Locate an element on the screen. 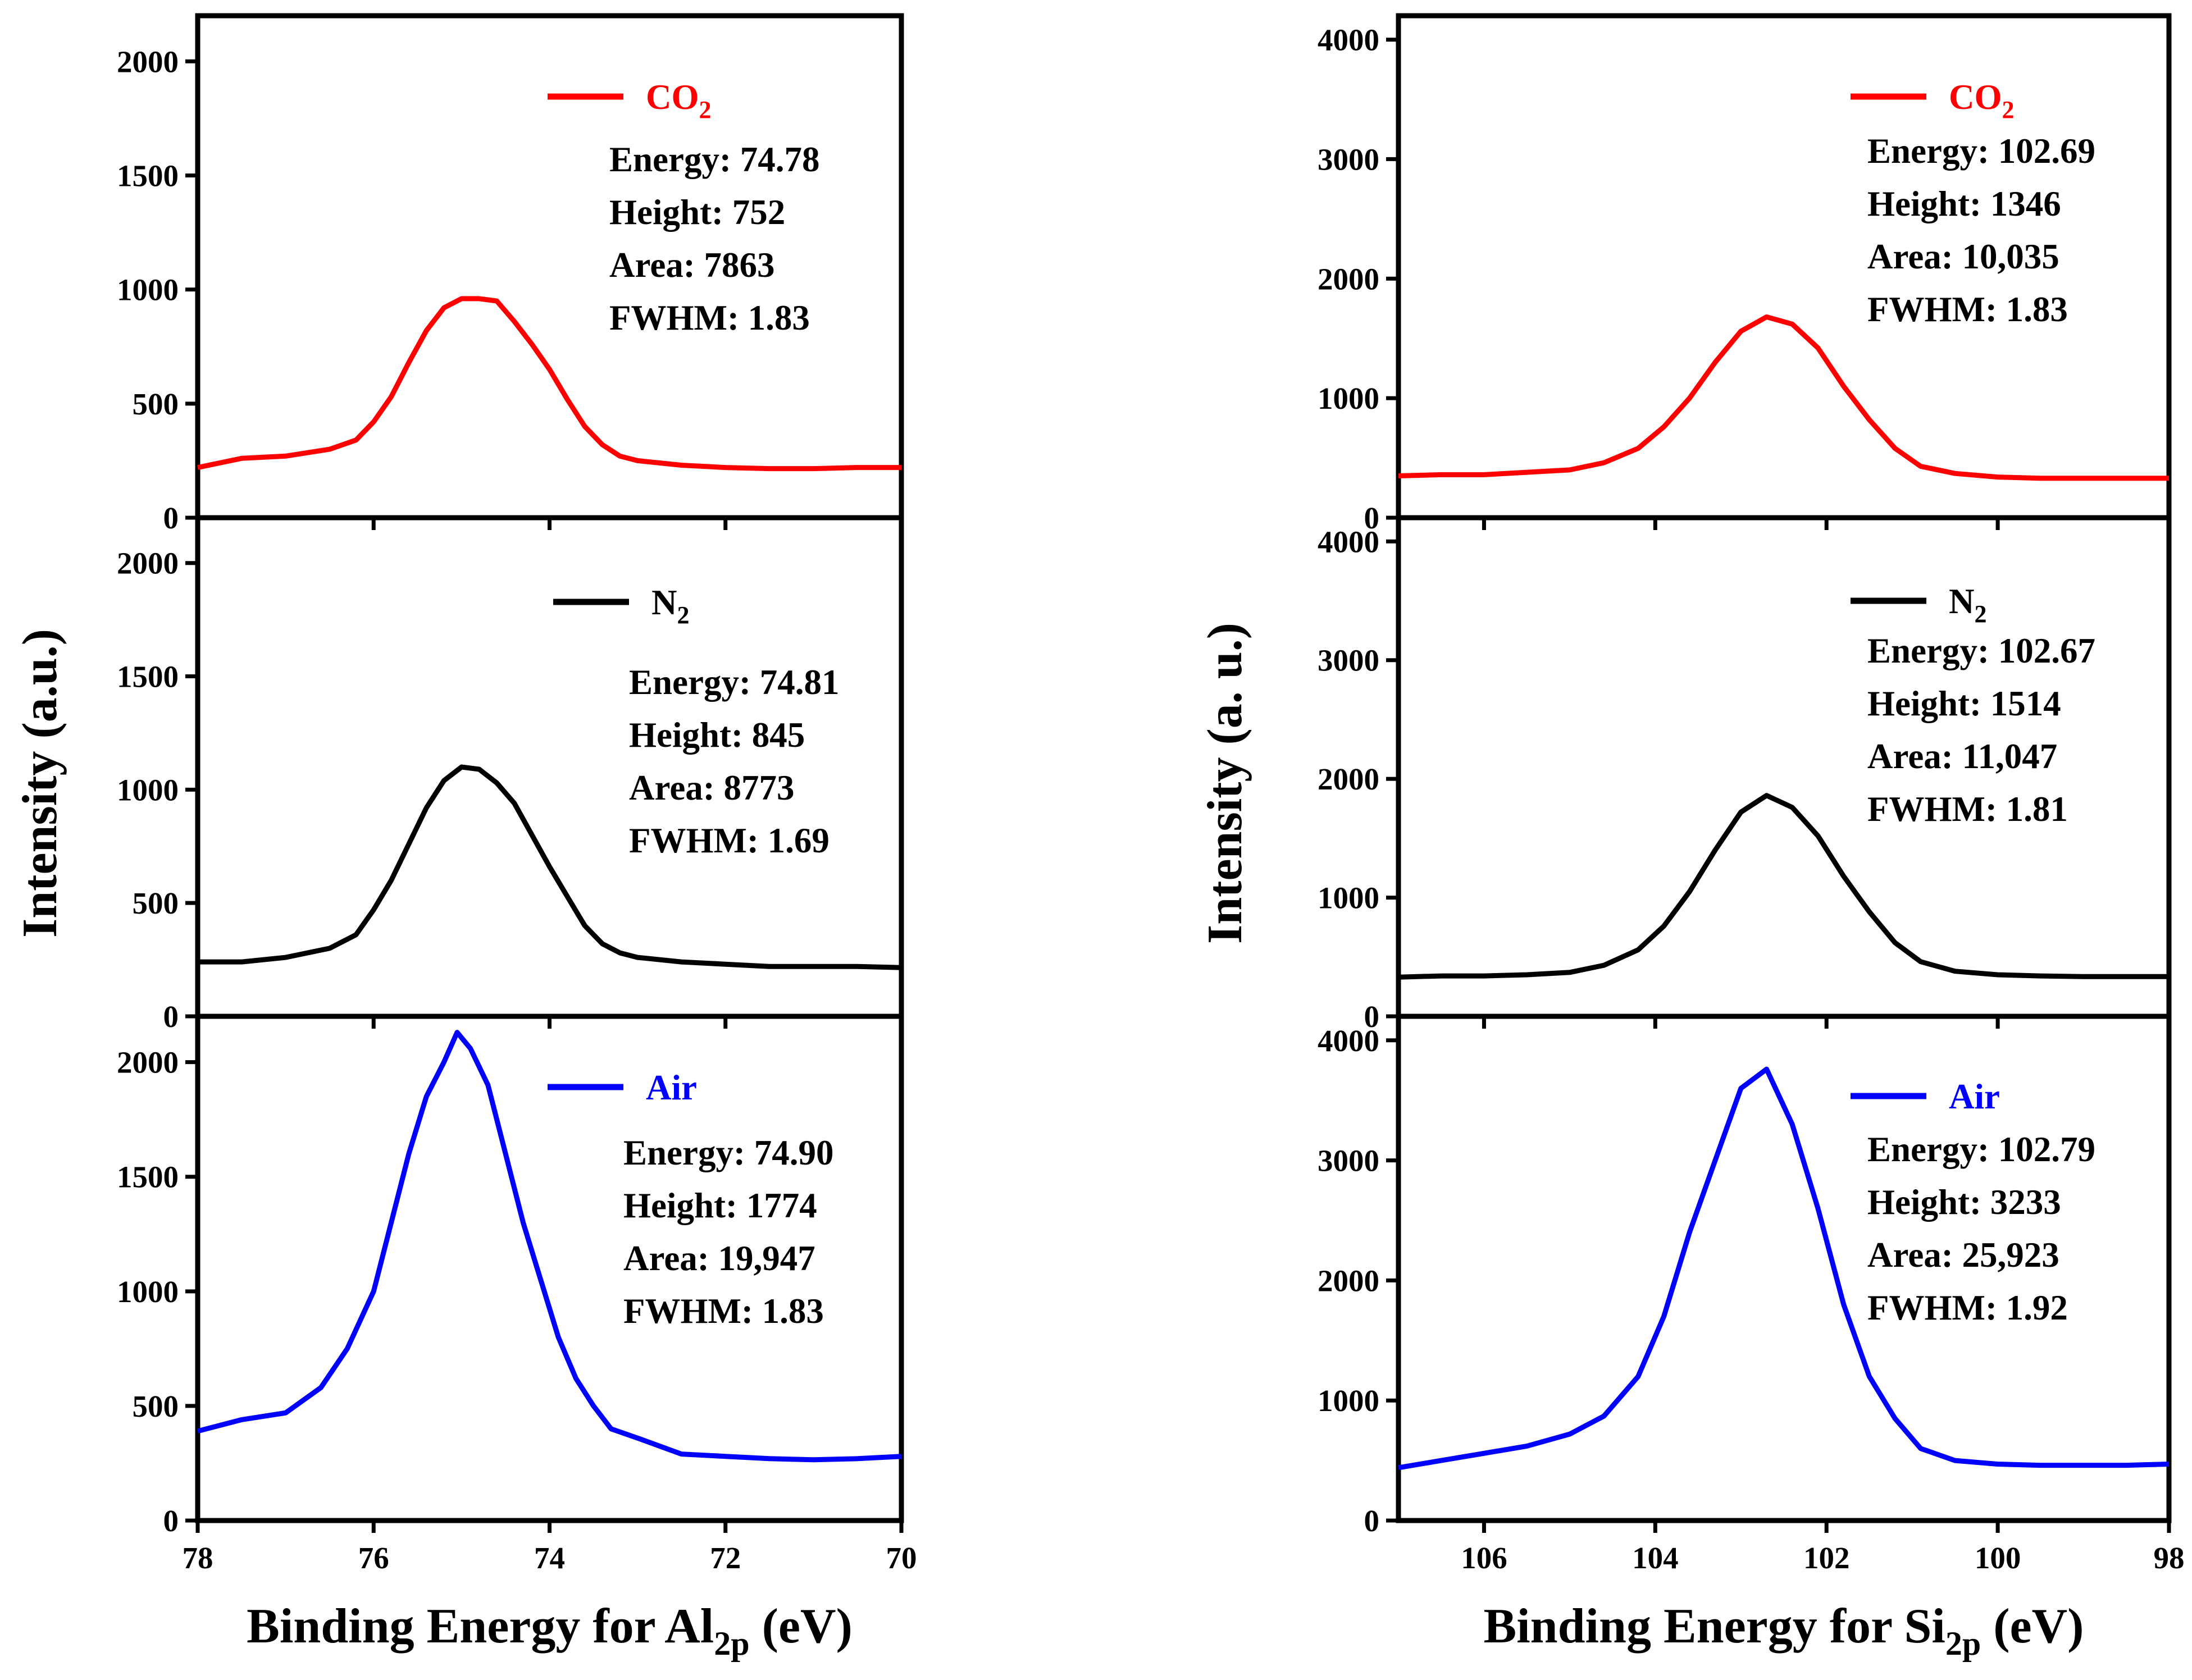 The width and height of the screenshot is (2192, 1680). annotation-text: Height: 845 is located at coordinates (717, 735).